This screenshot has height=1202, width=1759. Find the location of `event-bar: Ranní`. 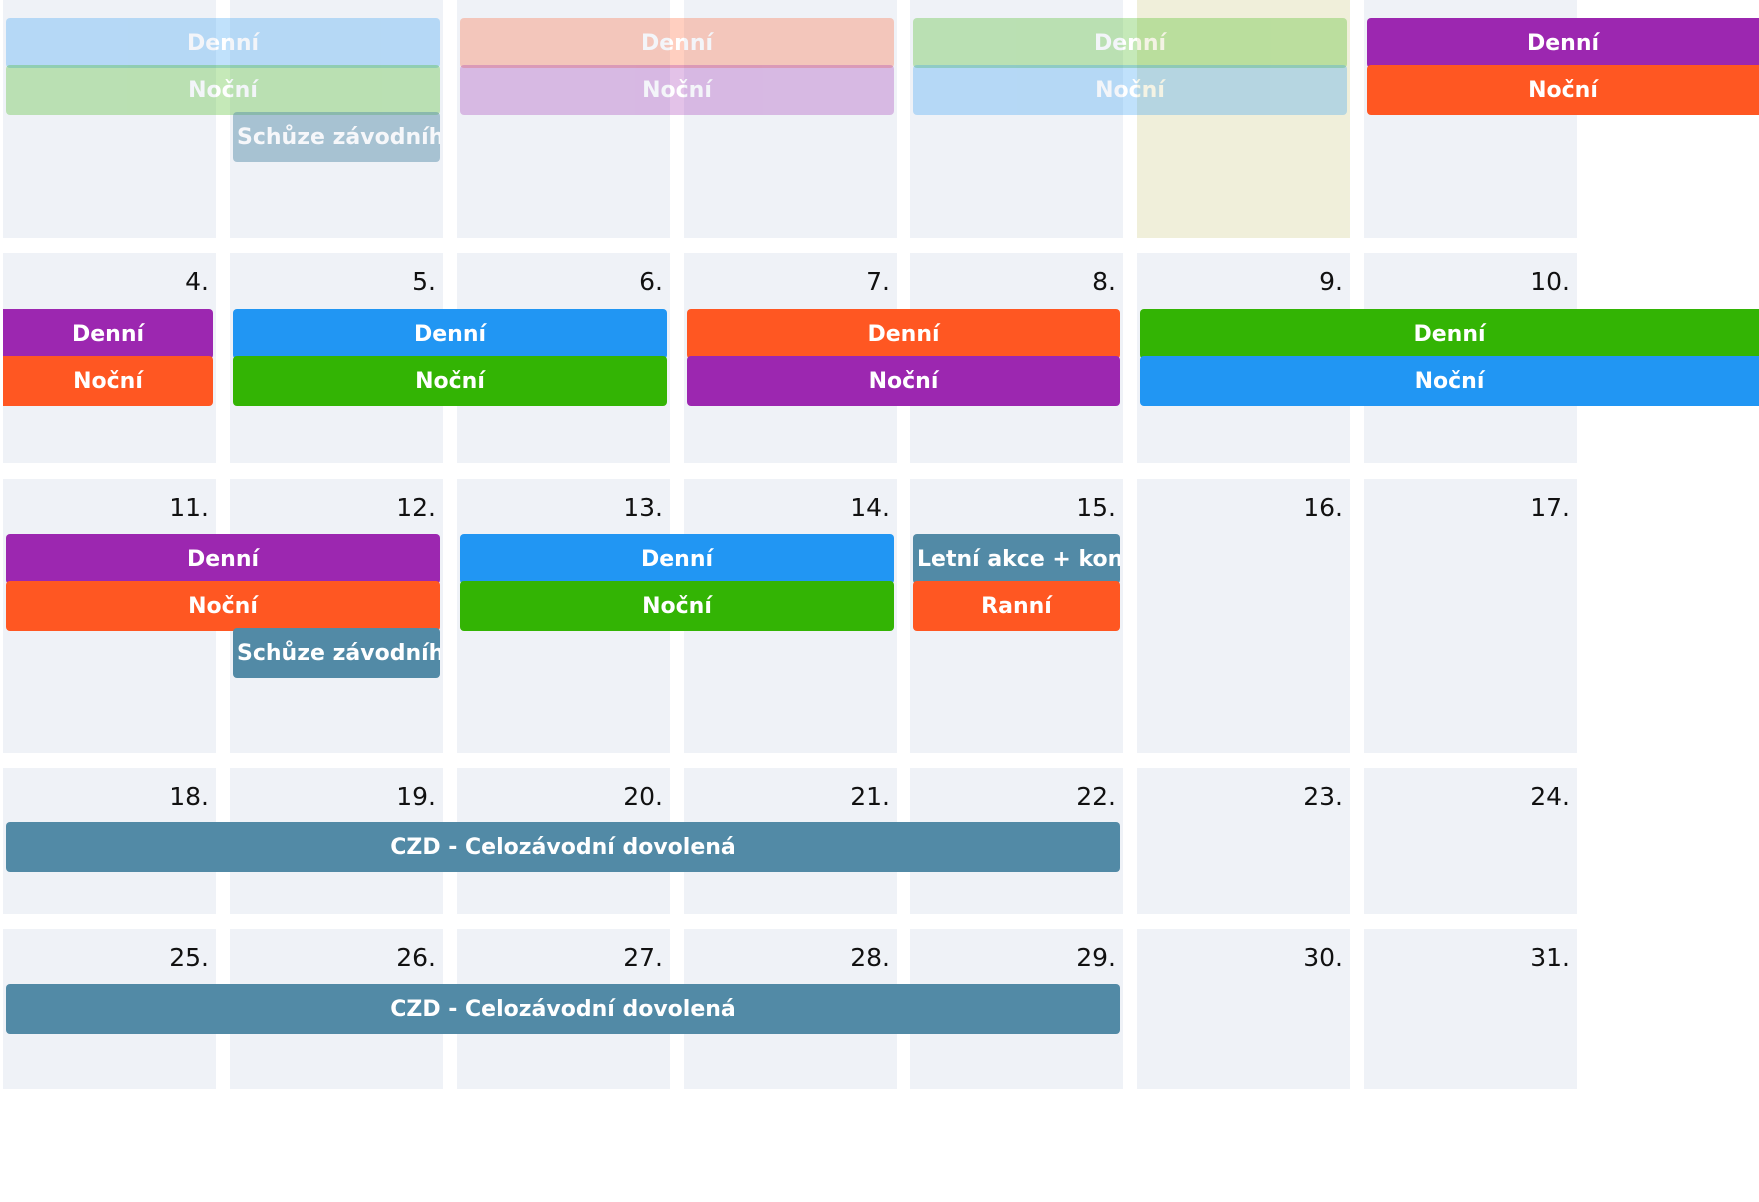

event-bar: Ranní is located at coordinates (1016, 606).